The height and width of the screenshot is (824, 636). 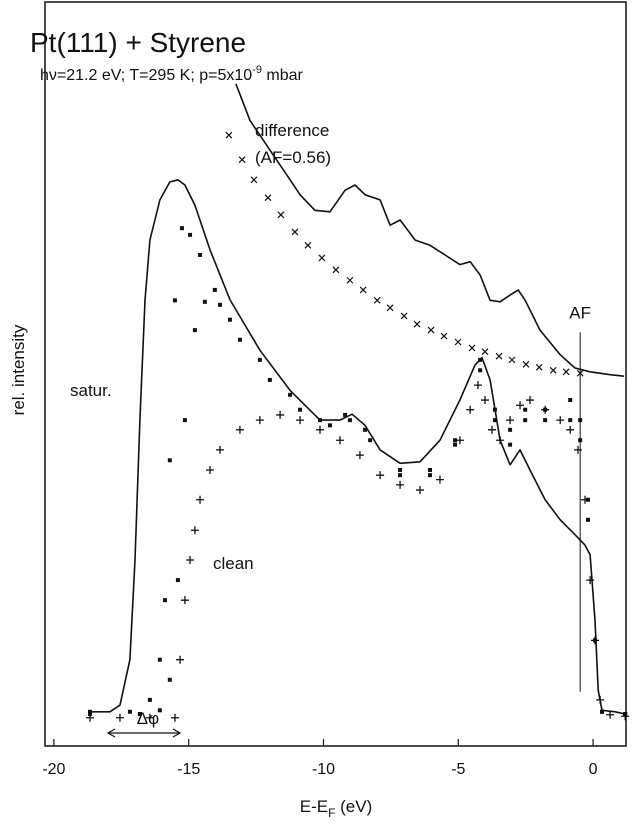 I want to click on x-tick-label: -10, so click(x=323, y=769).